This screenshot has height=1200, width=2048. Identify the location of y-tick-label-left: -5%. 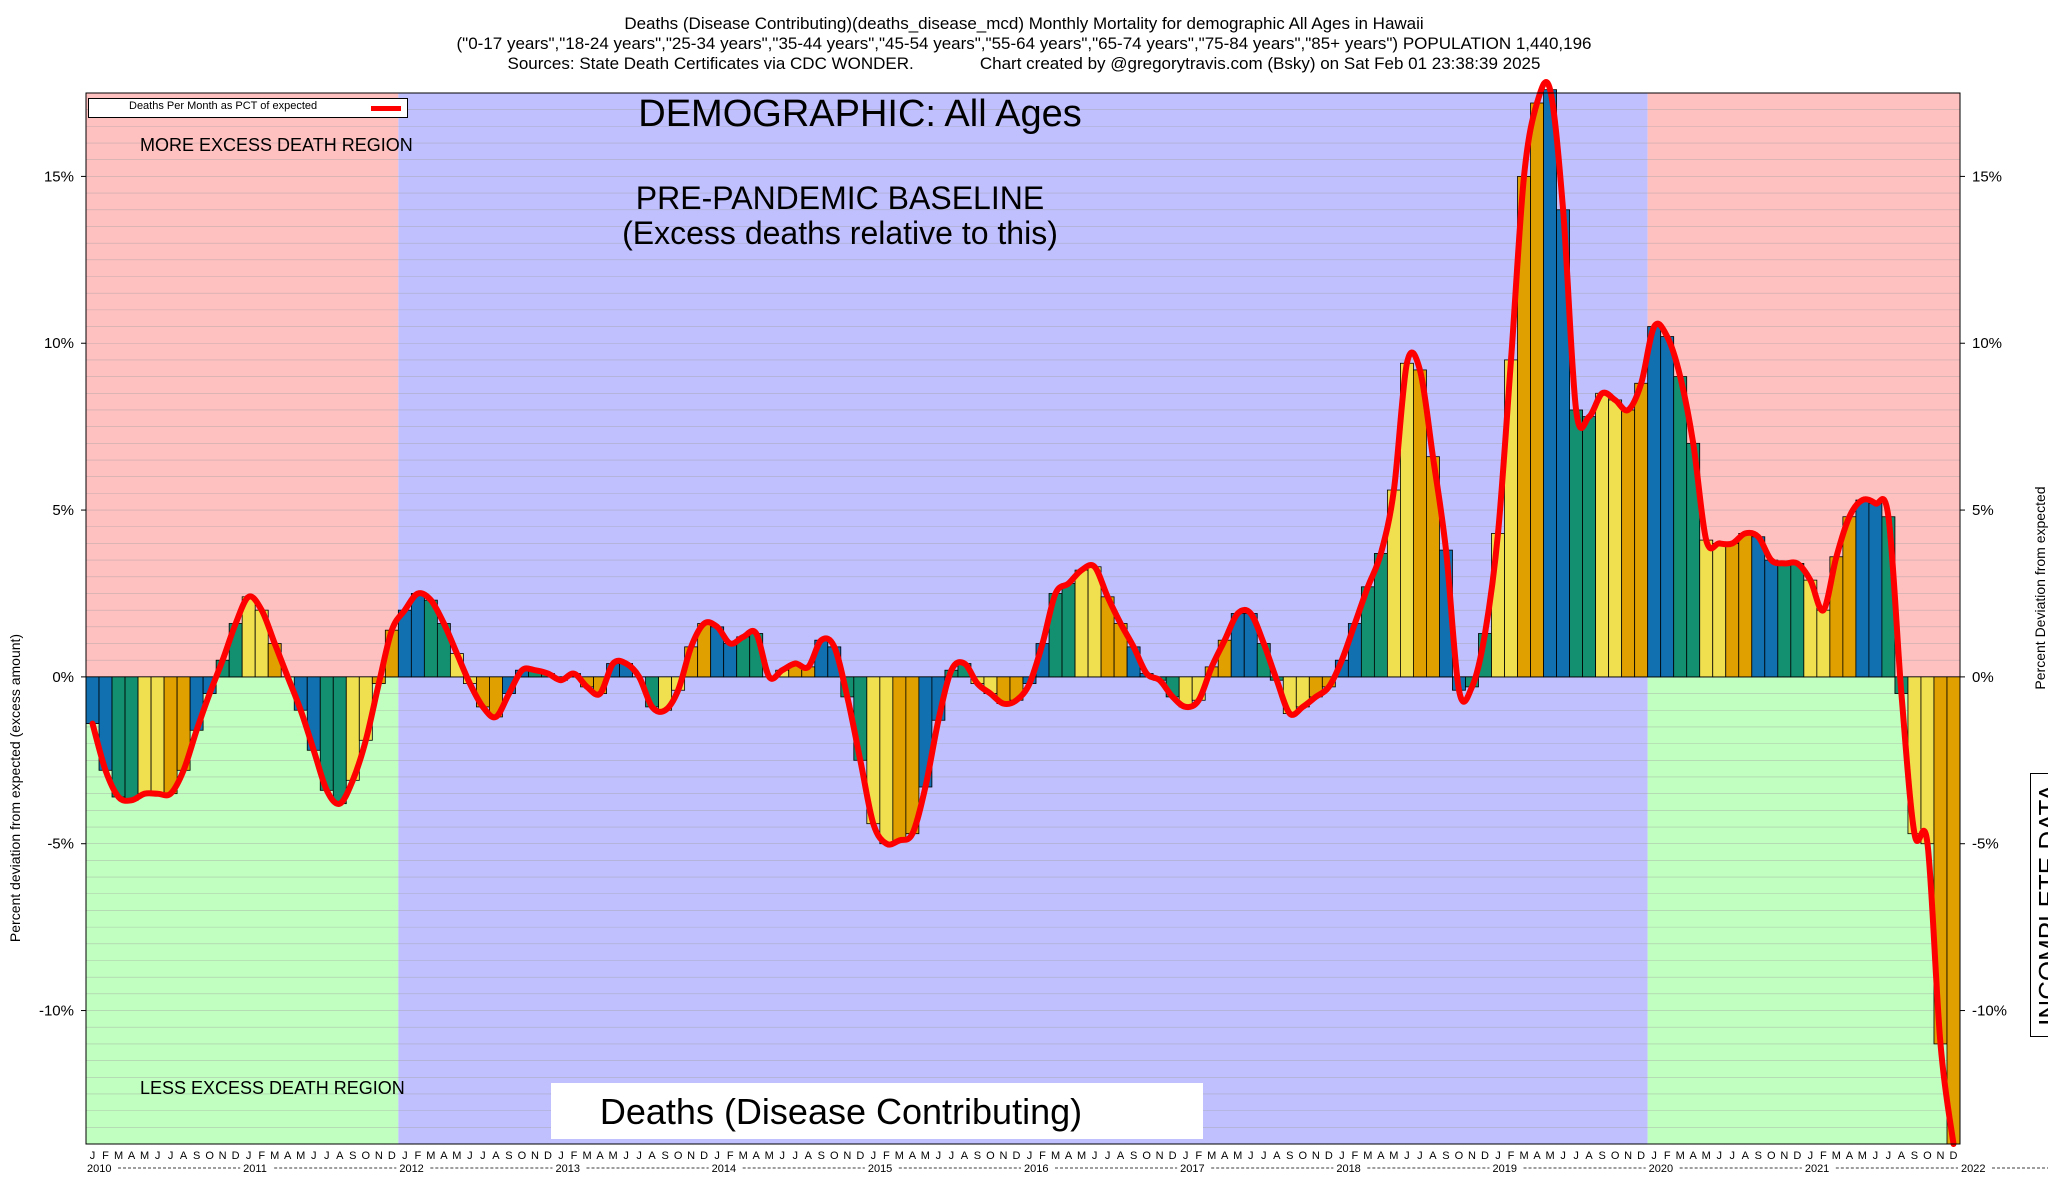
(60, 844).